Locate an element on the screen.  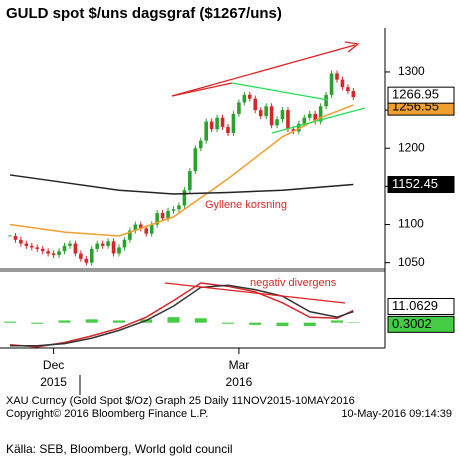
x-tick-label: Dec is located at coordinates (53, 365).